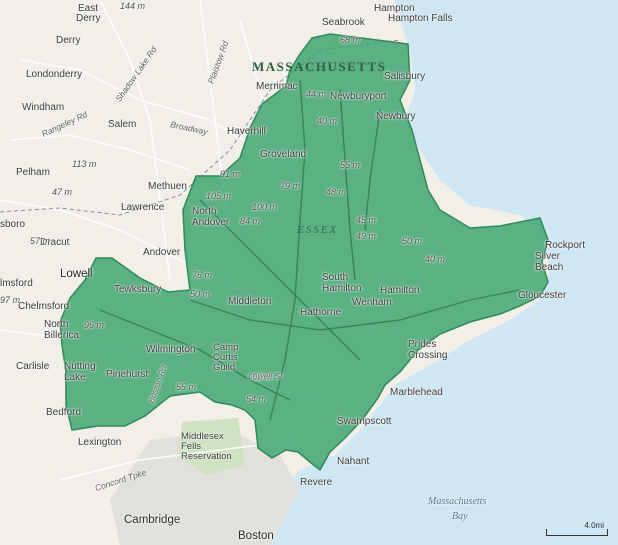 The height and width of the screenshot is (545, 618). What do you see at coordinates (256, 536) in the screenshot?
I see `town-boston: Boston` at bounding box center [256, 536].